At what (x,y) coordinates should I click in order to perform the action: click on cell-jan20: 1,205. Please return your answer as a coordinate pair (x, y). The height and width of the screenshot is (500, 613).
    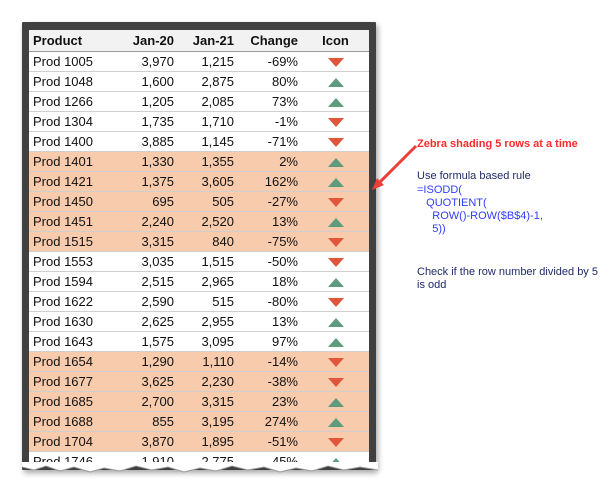
    Looking at the image, I should click on (149, 101).